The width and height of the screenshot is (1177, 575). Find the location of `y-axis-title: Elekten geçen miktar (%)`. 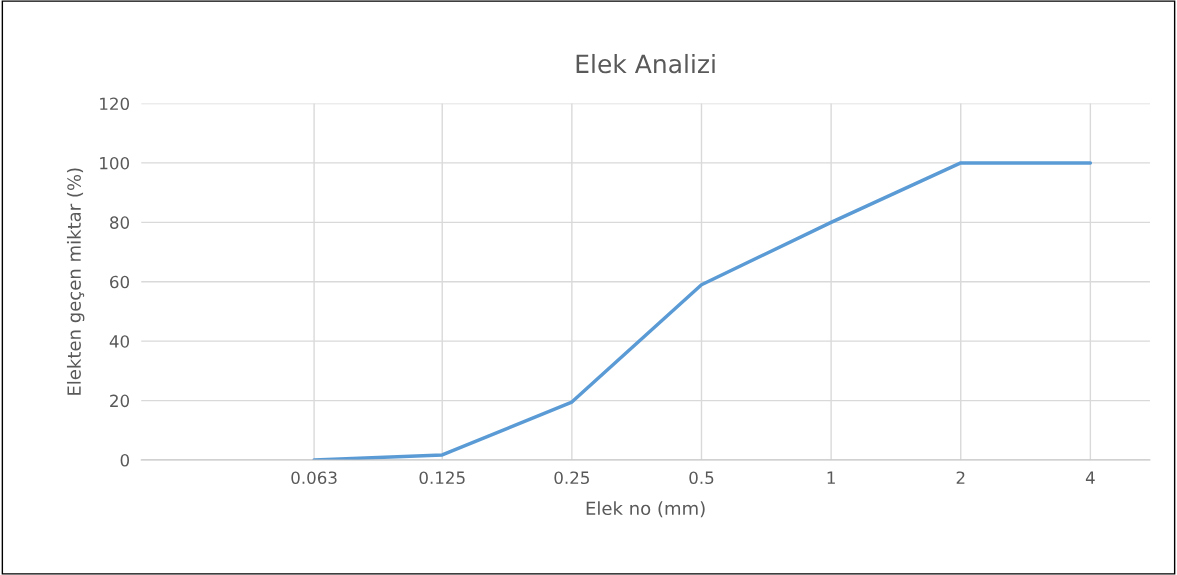

y-axis-title: Elekten geçen miktar (%) is located at coordinates (75, 281).